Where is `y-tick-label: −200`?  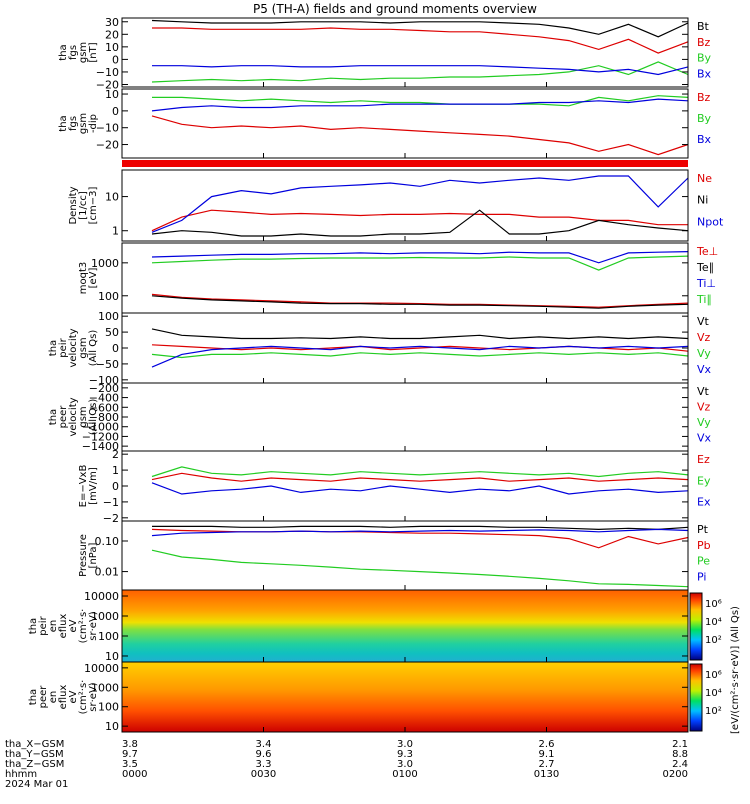
y-tick-label: −200 is located at coordinates (104, 388).